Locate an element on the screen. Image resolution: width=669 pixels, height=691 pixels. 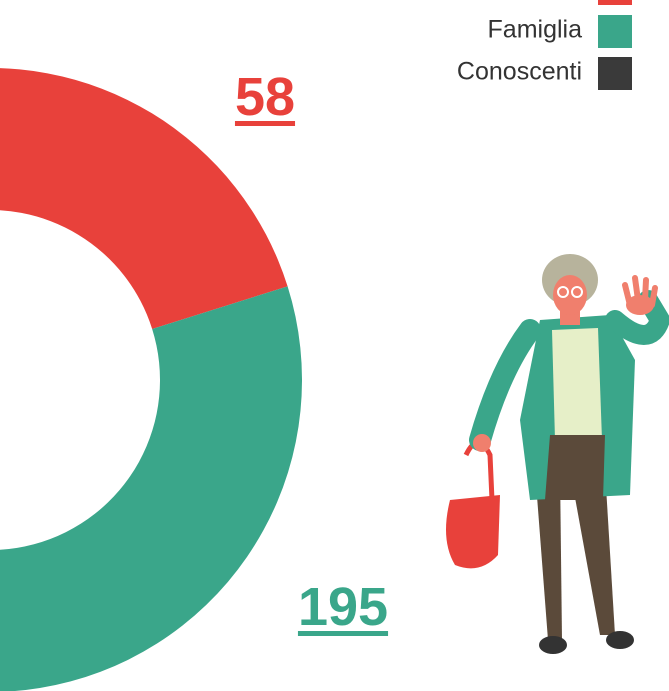
value-label: 58 is located at coordinates (265, 97).